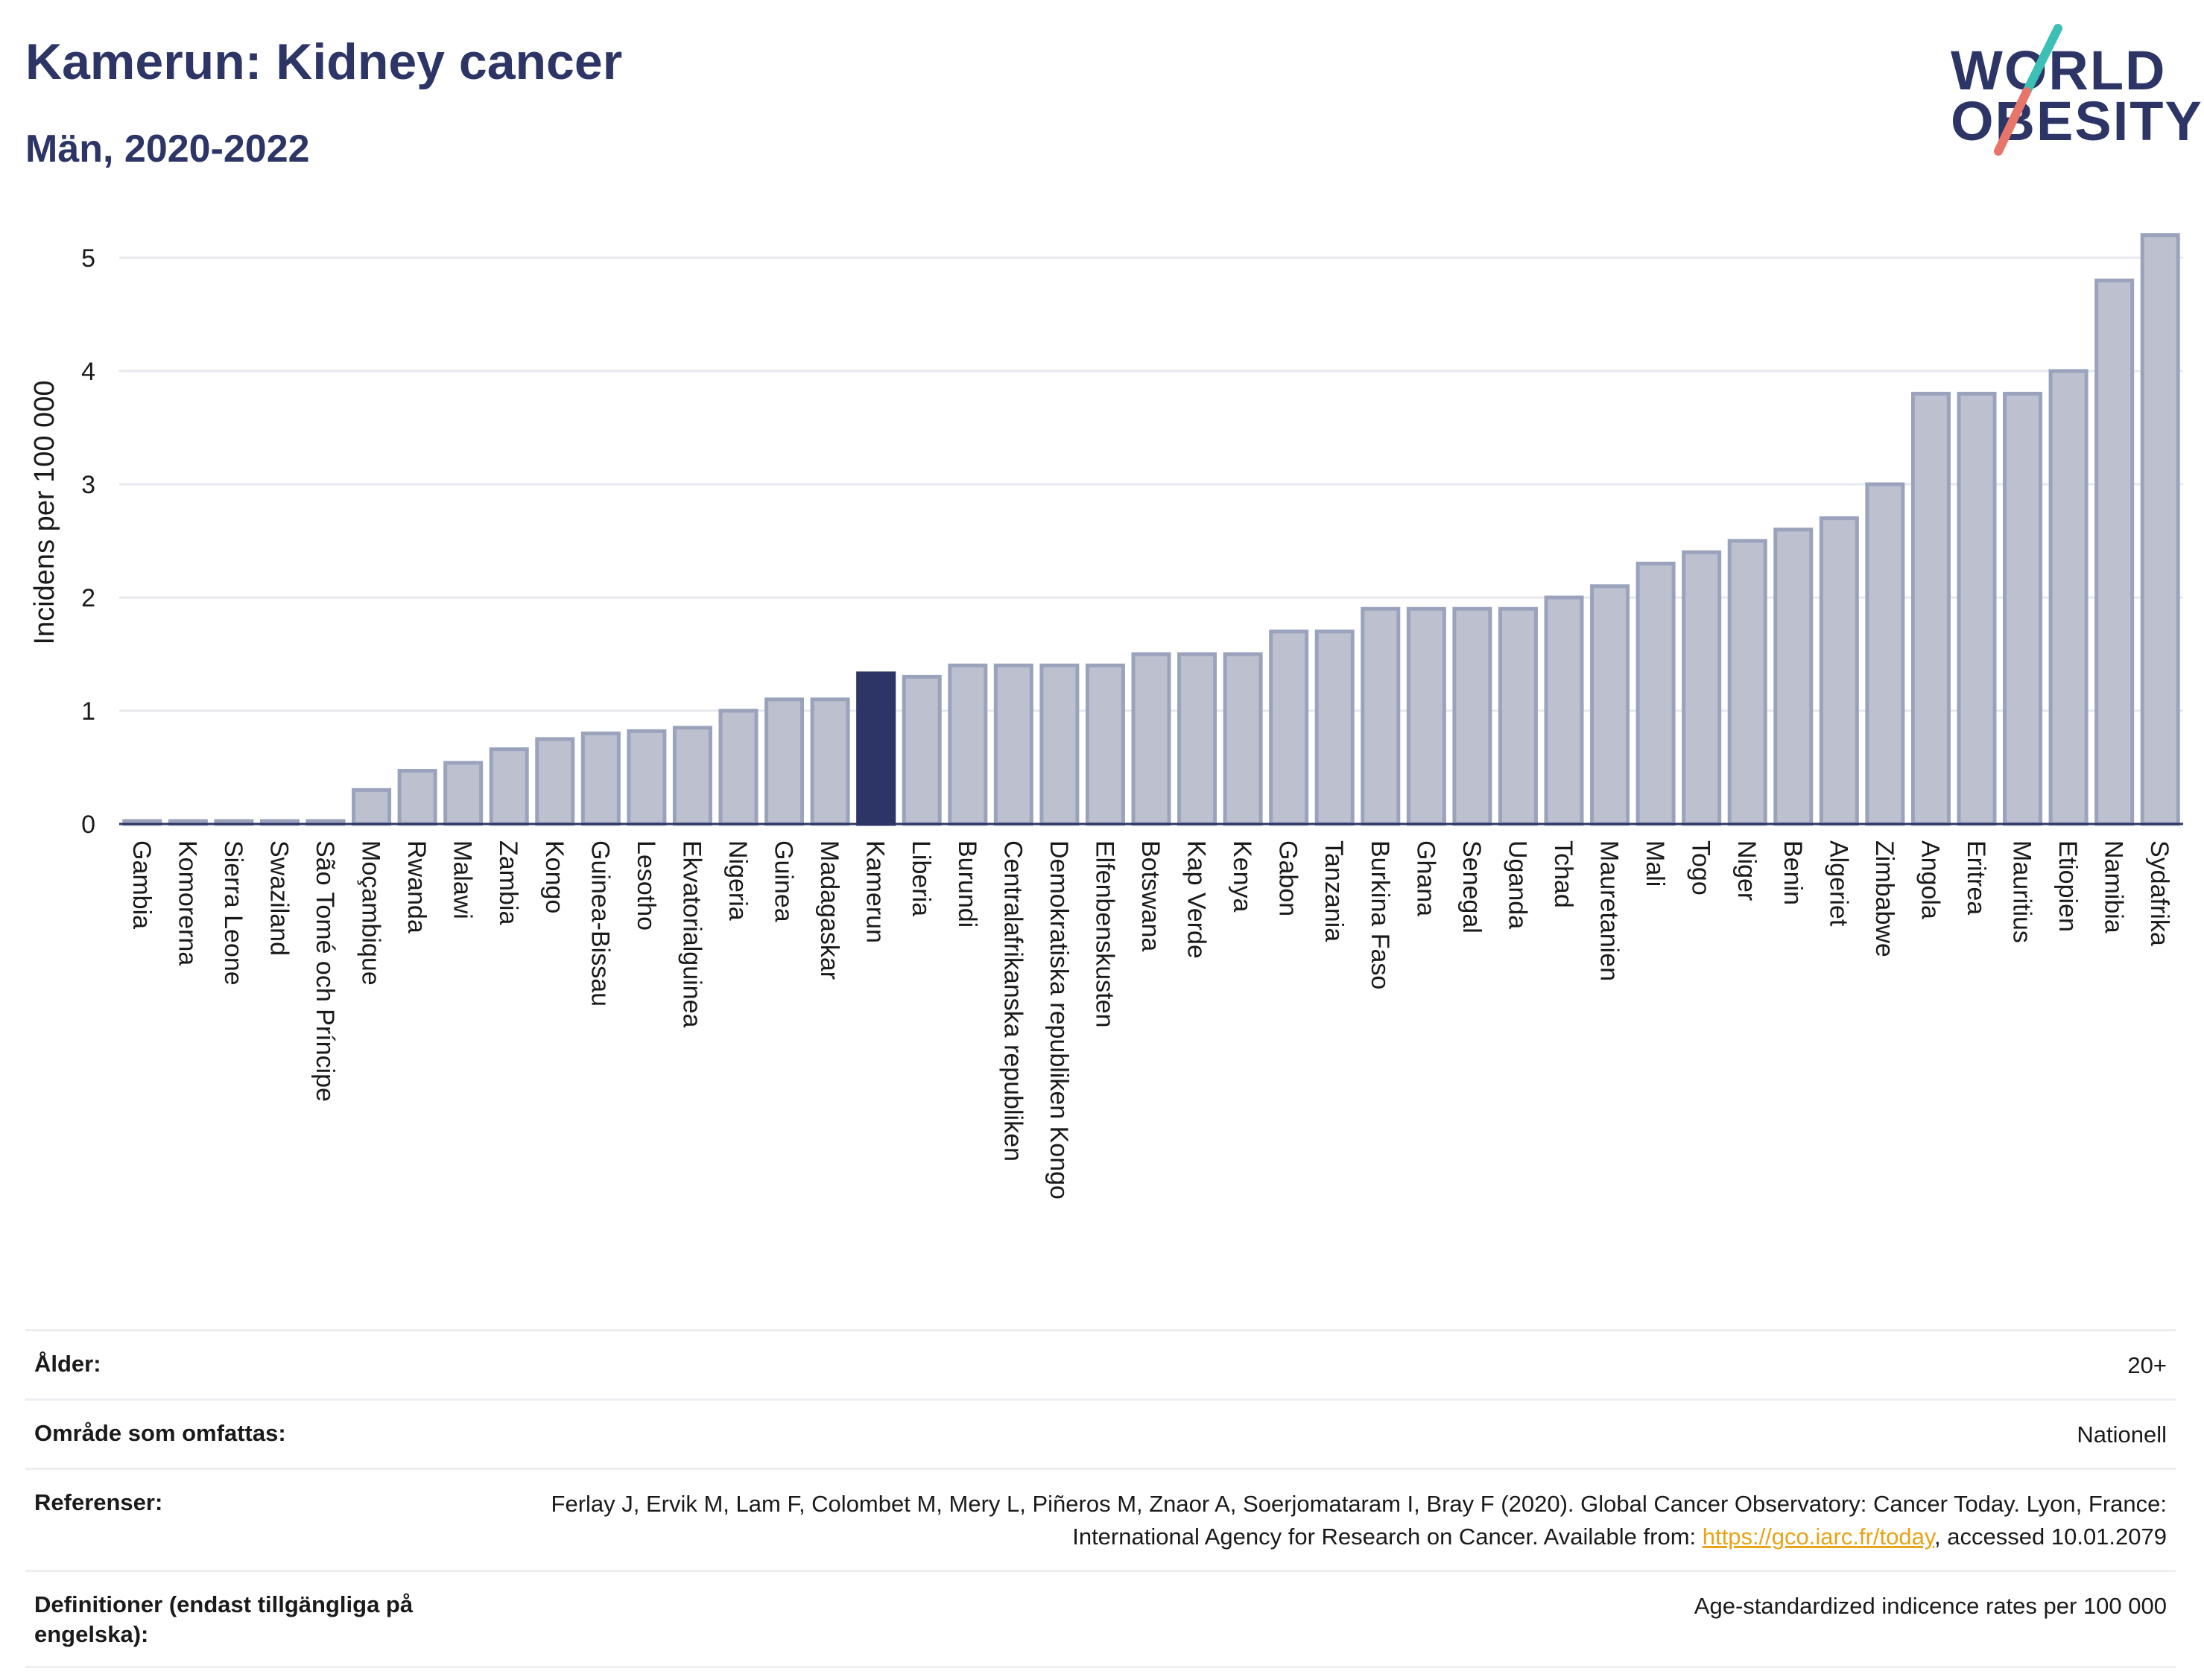 The image size is (2204, 1680). What do you see at coordinates (1838, 883) in the screenshot?
I see `x-tick-label: Algeriet` at bounding box center [1838, 883].